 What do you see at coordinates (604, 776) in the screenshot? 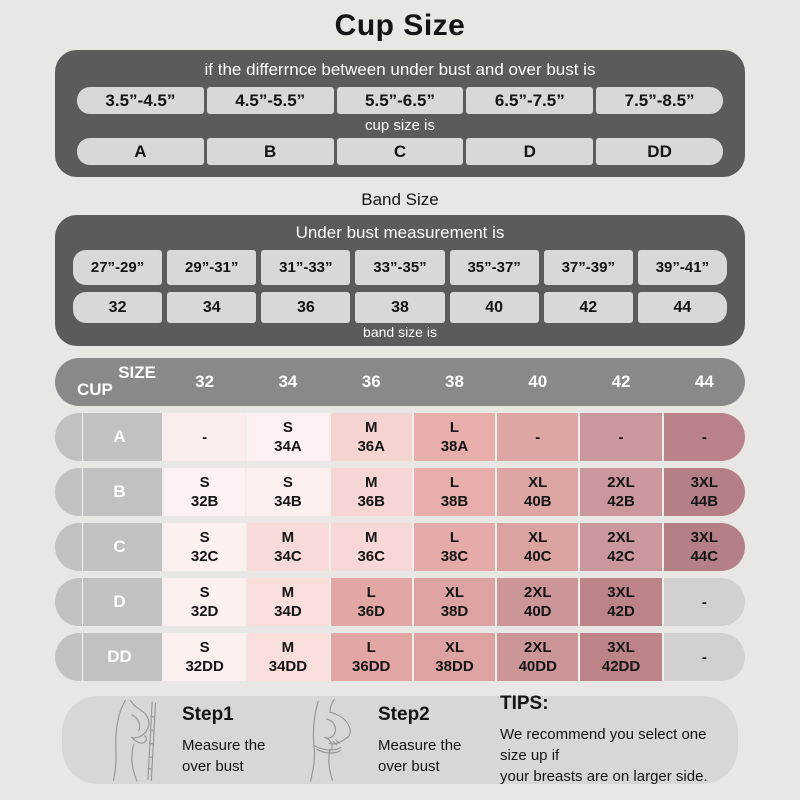
I see `tips-text-line2: your breasts are on larger side.` at bounding box center [604, 776].